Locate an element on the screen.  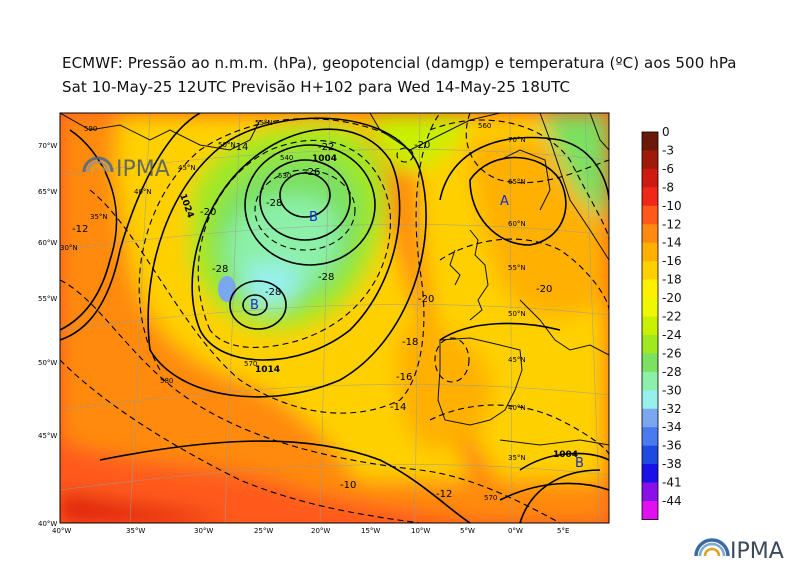
height-label: 530 is located at coordinates (284, 176).